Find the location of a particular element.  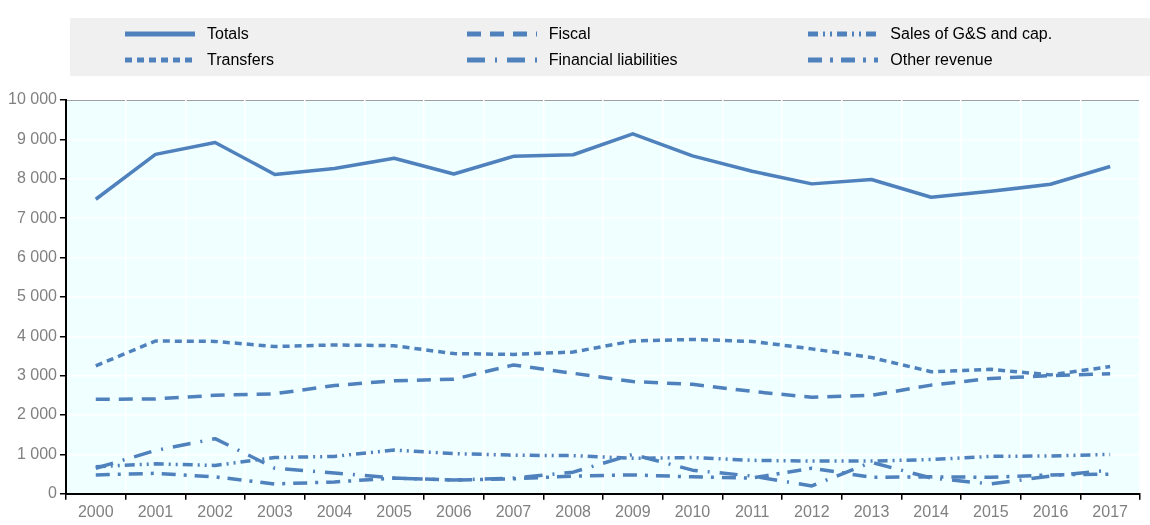

x-tick-label: 2002 is located at coordinates (215, 511).